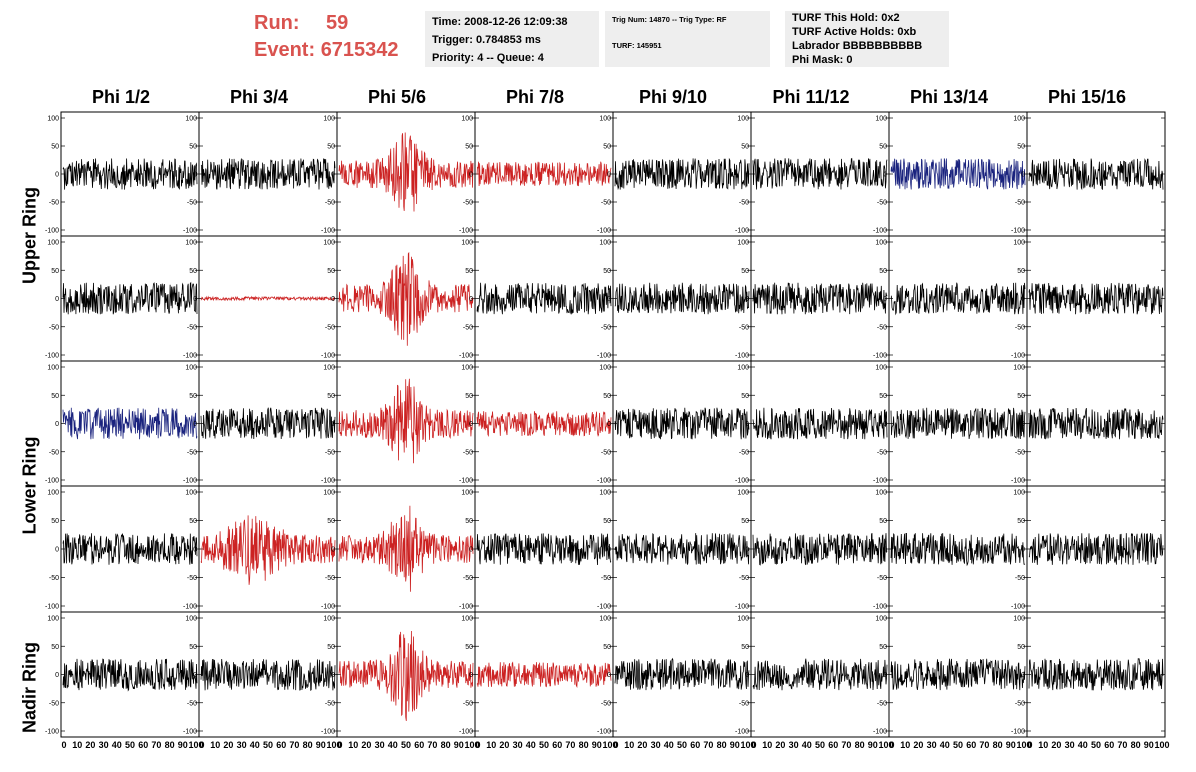 The height and width of the screenshot is (772, 1196). Describe the element at coordinates (949, 97) in the screenshot. I see `column-header-phi-13-14: Phi 13/14` at that location.